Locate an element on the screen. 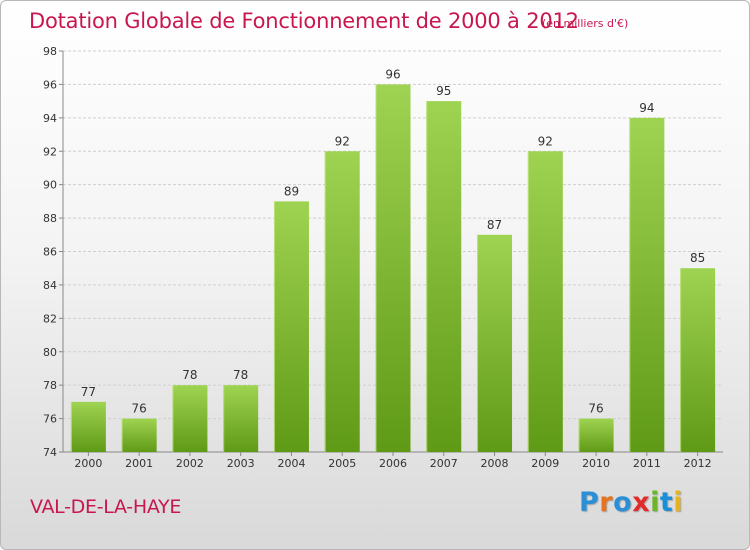 The image size is (750, 550). x-tick-label: 2003 is located at coordinates (241, 463).